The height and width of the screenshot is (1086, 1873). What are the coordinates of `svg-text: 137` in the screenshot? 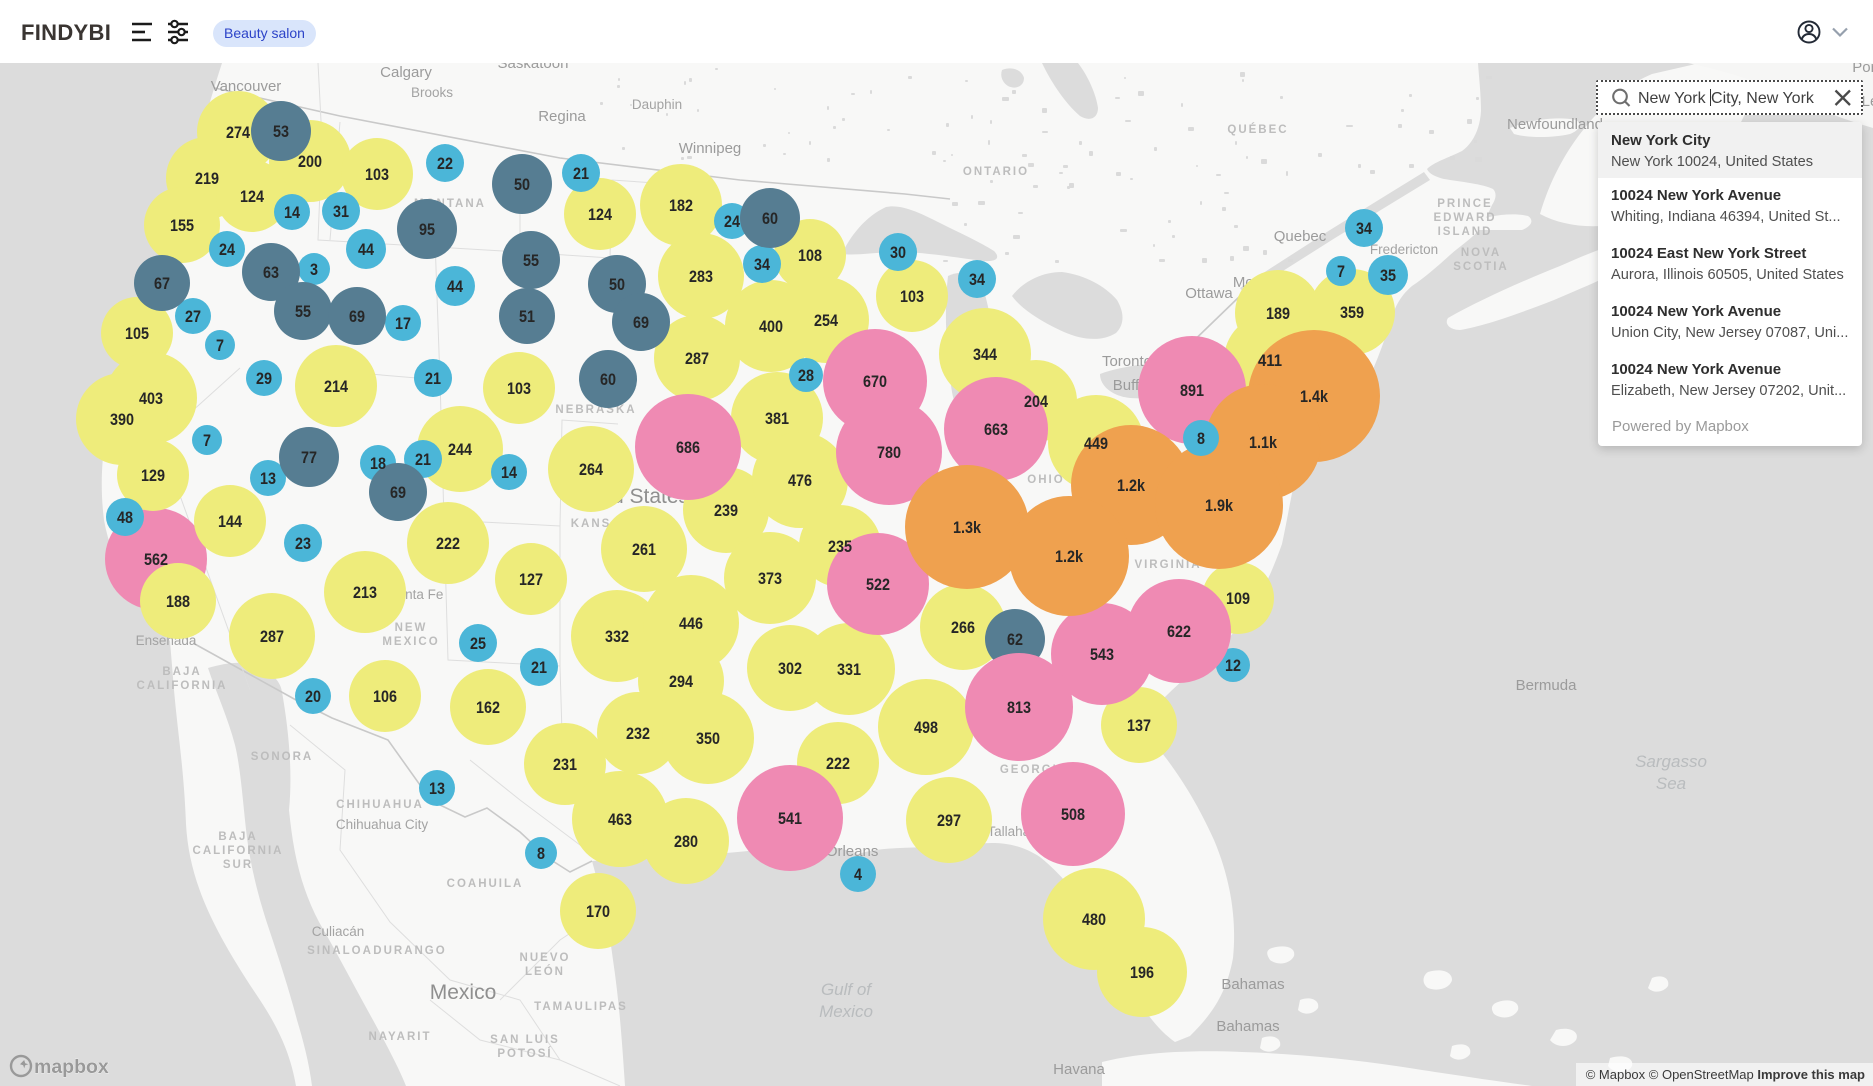 It's located at (1139, 726).